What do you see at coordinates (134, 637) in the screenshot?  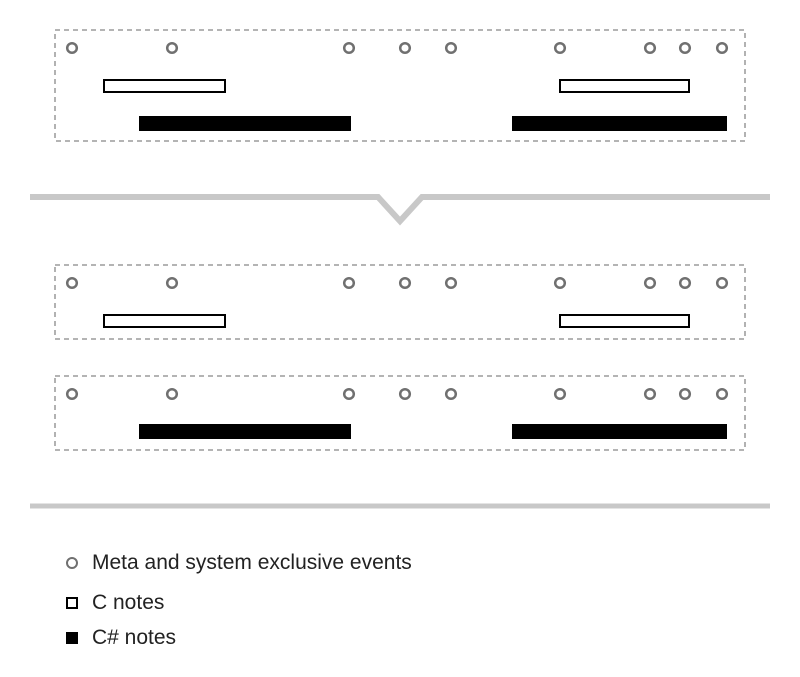 I see `legend-label-c-sharp-notes: C# notes` at bounding box center [134, 637].